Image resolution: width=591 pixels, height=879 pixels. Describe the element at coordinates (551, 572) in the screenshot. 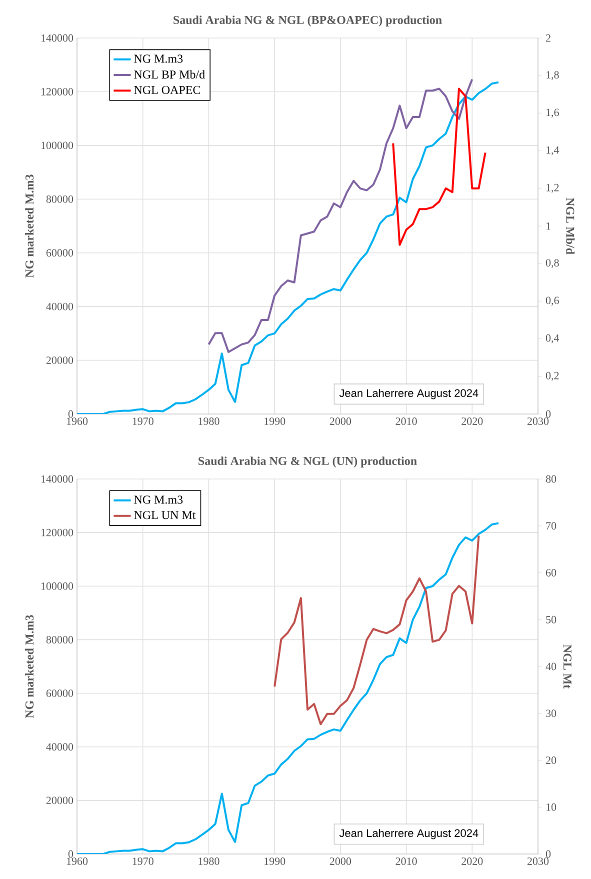

I see `y2-tick-label: 60` at that location.